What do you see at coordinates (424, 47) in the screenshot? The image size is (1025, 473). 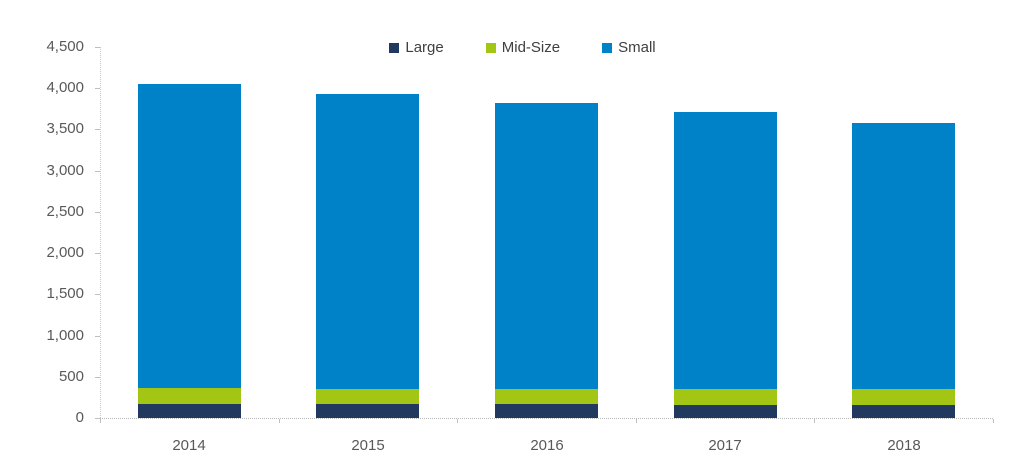 I see `legend-label-large: Large` at bounding box center [424, 47].